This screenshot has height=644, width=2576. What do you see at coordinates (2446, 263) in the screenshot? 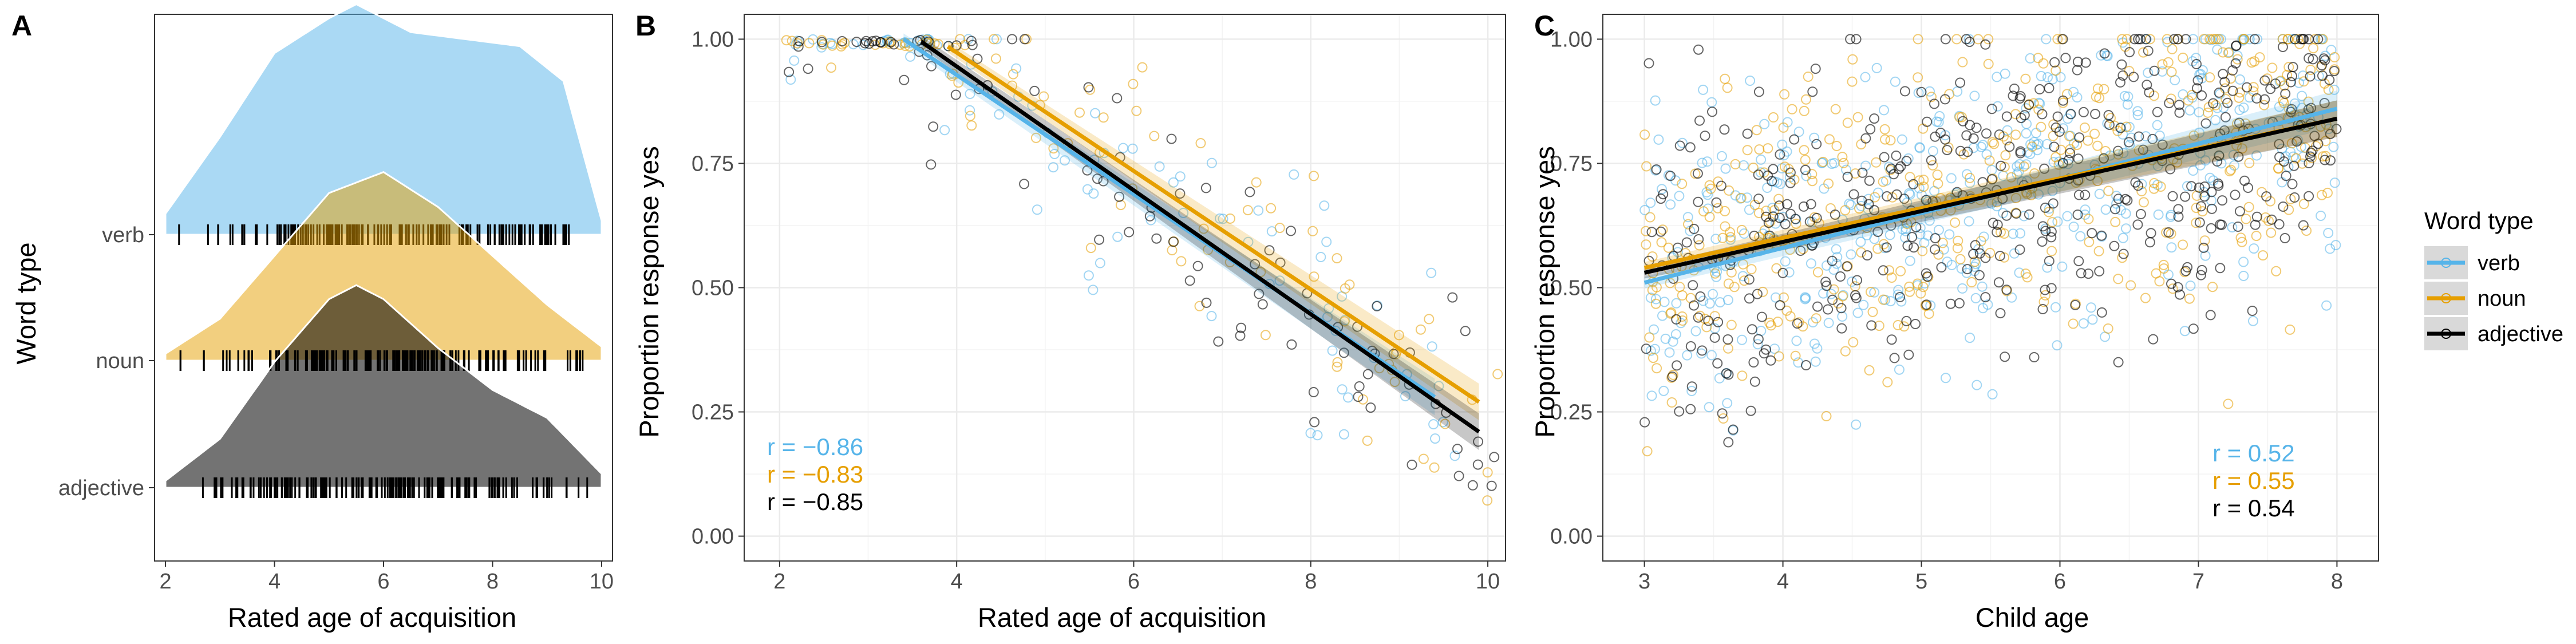
I see `legend-point-verb` at bounding box center [2446, 263].